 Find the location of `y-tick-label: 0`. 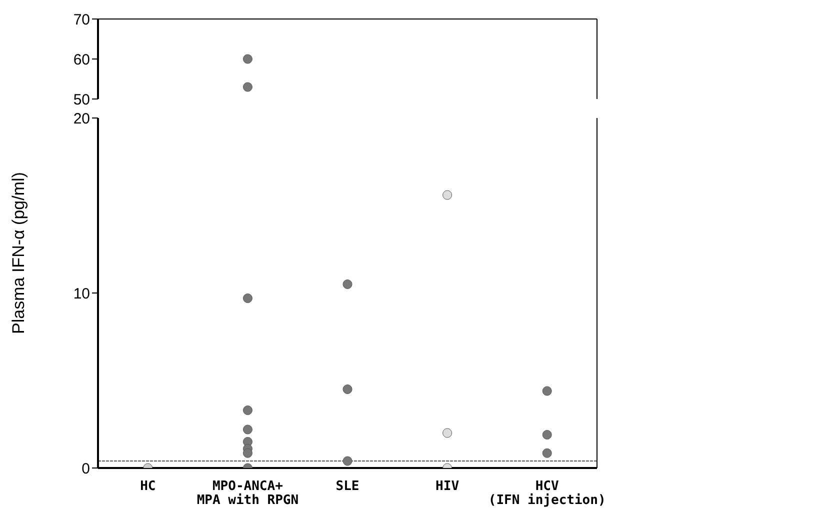

y-tick-label: 0 is located at coordinates (86, 469).